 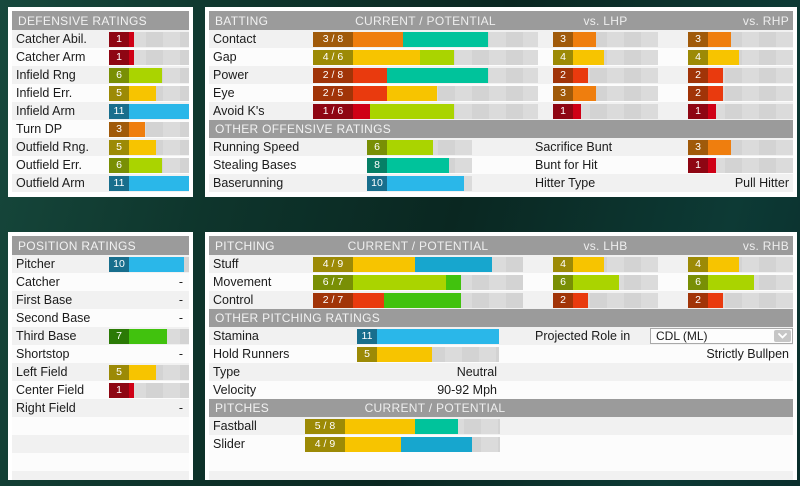 I want to click on row-label: Infield Arm, so click(x=46, y=111).